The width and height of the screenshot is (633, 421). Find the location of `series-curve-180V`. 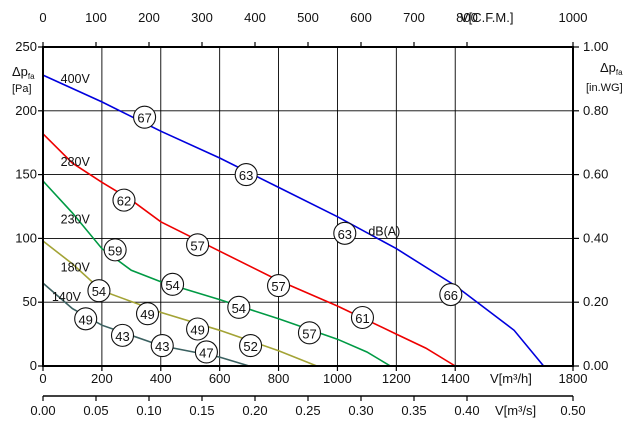

series-curve-180V is located at coordinates (180, 303).